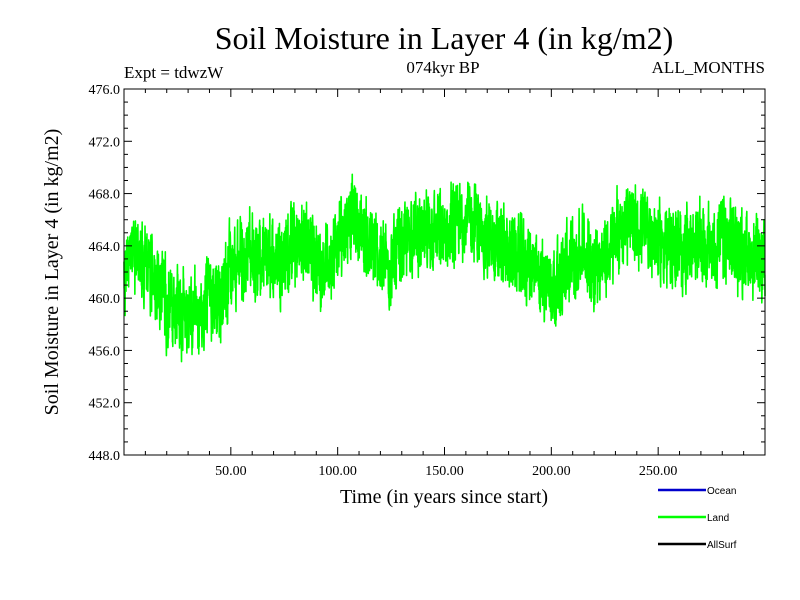  What do you see at coordinates (105, 351) in the screenshot?
I see `y-tick-label: 456.0` at bounding box center [105, 351].